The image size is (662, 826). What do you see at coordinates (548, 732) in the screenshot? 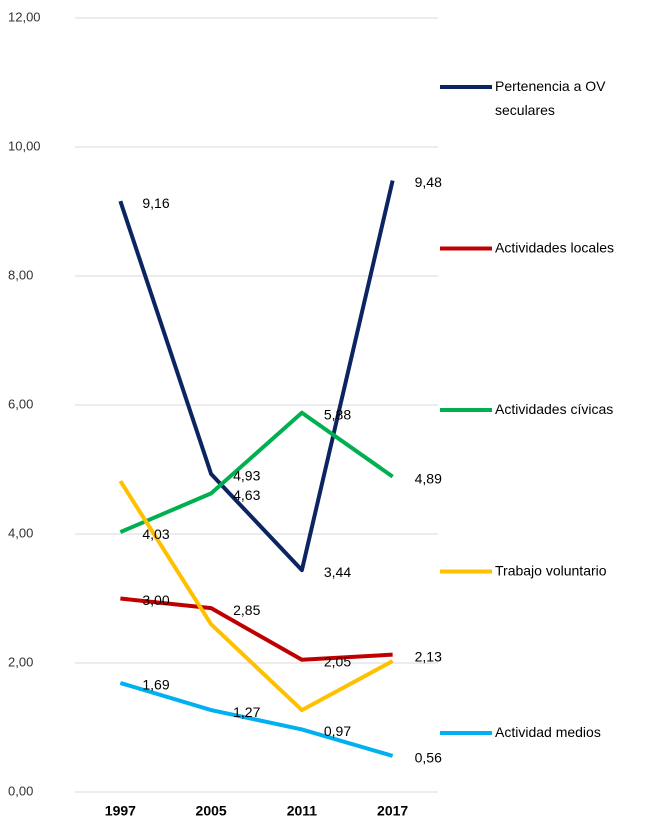
I see `legend-label: Actividad medios` at bounding box center [548, 732].